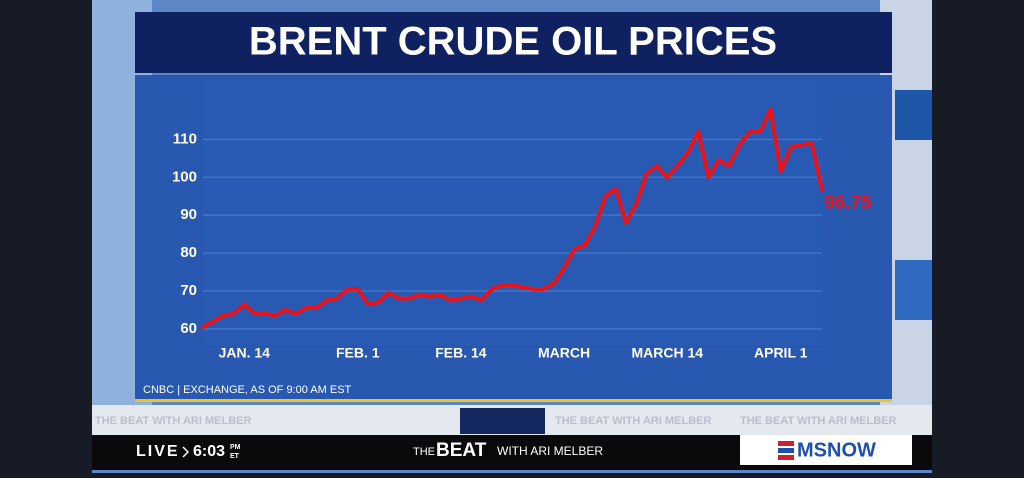 This screenshot has width=1024, height=478. Describe the element at coordinates (550, 451) in the screenshot. I see `show-host: WITH ARI MELBER` at that location.